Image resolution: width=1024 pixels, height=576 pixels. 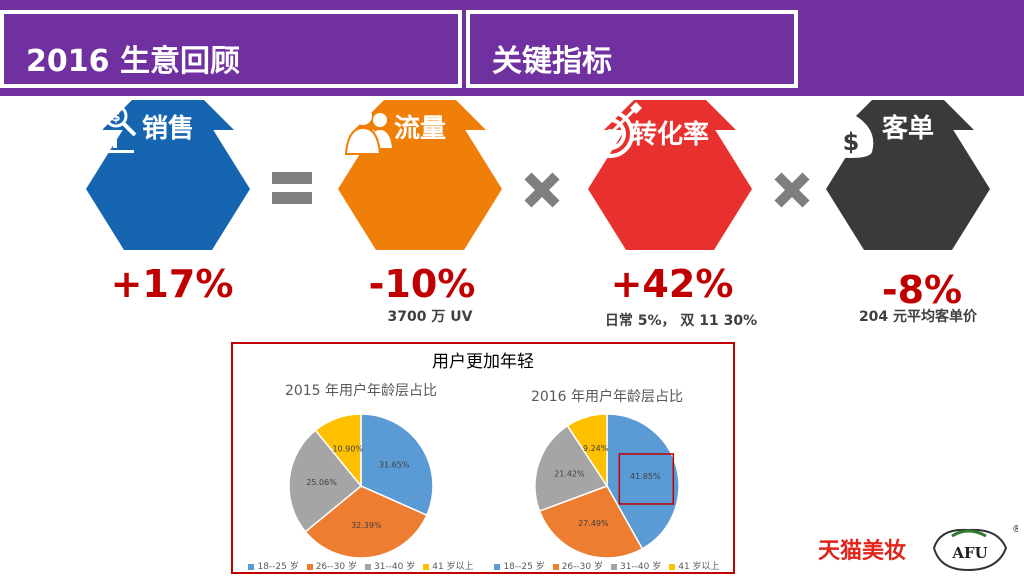 What do you see at coordinates (569, 474) in the screenshot?
I see `pie-data-label: 21.42%` at bounding box center [569, 474].